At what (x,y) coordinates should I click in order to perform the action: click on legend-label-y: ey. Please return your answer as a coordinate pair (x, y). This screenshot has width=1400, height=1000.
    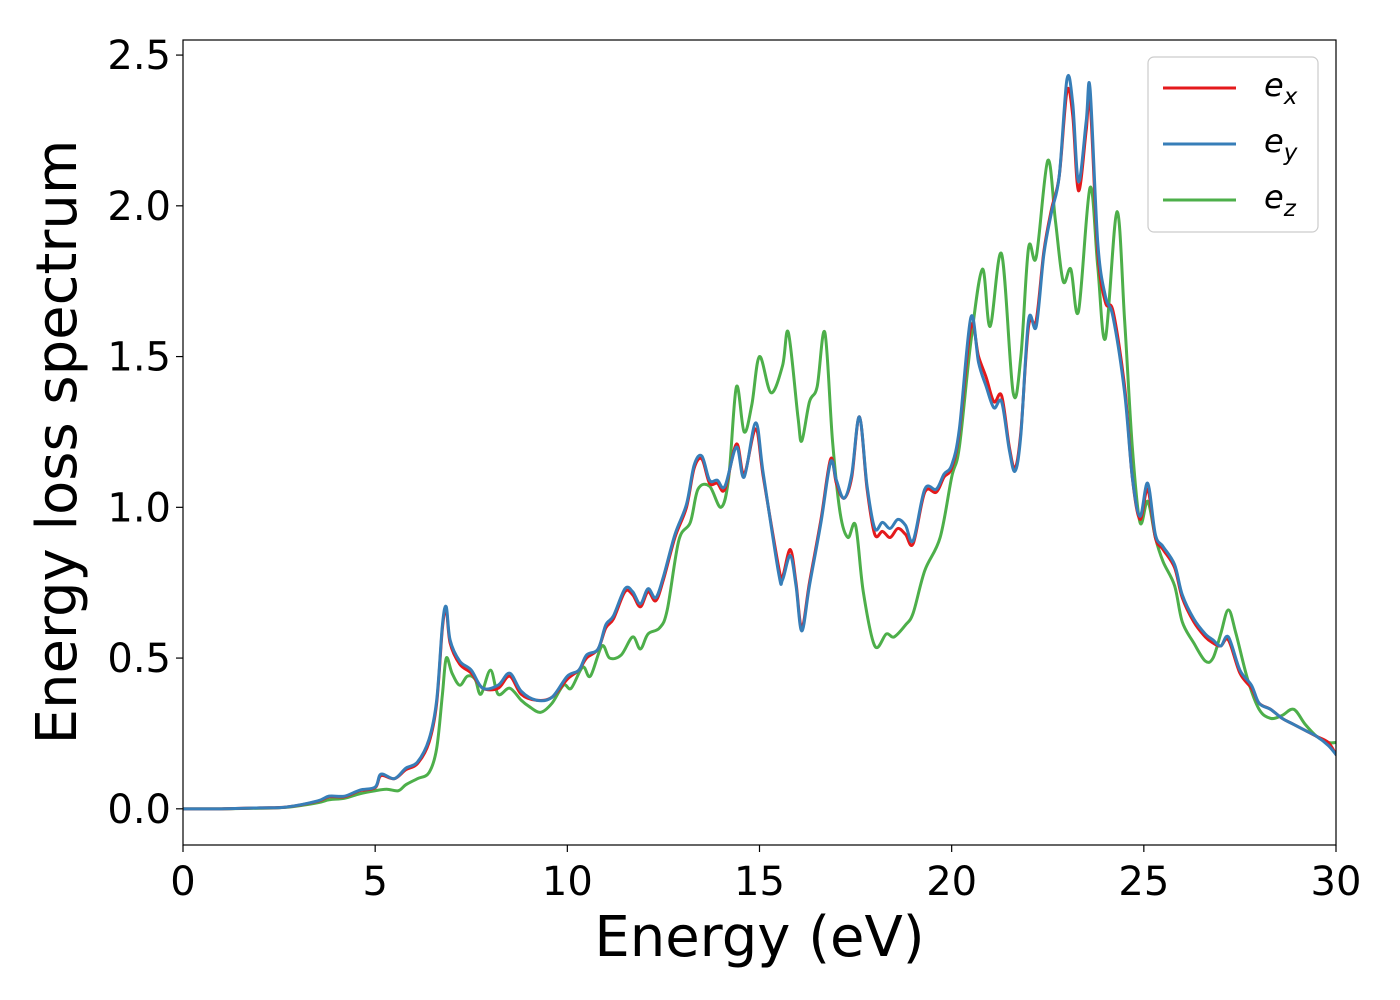
    Looking at the image, I should click on (1281, 144).